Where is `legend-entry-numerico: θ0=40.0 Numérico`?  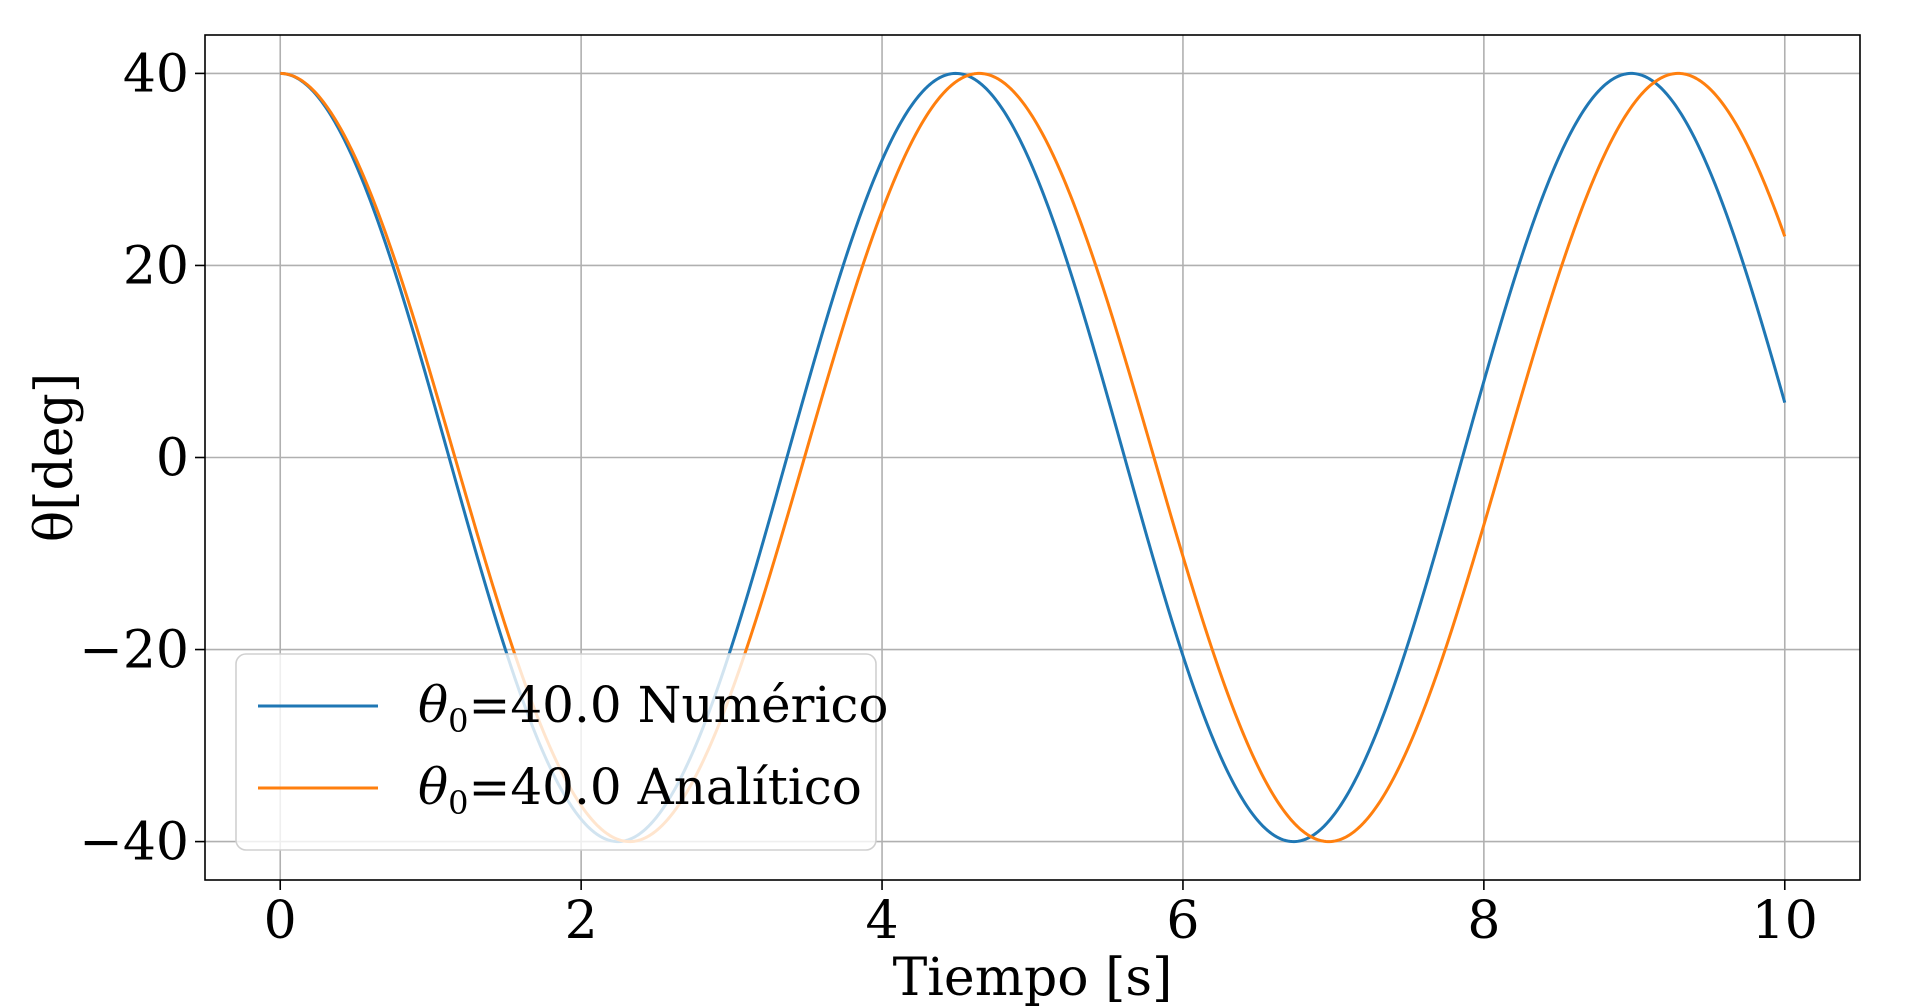
legend-entry-numerico: θ0=40.0 Numérico is located at coordinates (653, 708).